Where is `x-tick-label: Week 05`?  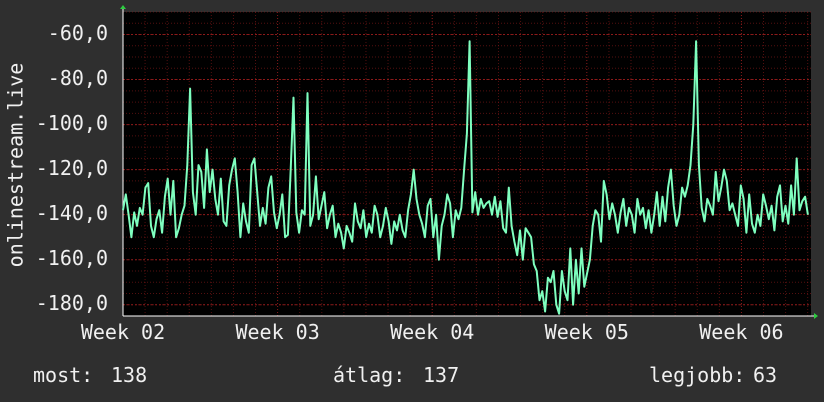
x-tick-label: Week 05 is located at coordinates (587, 332).